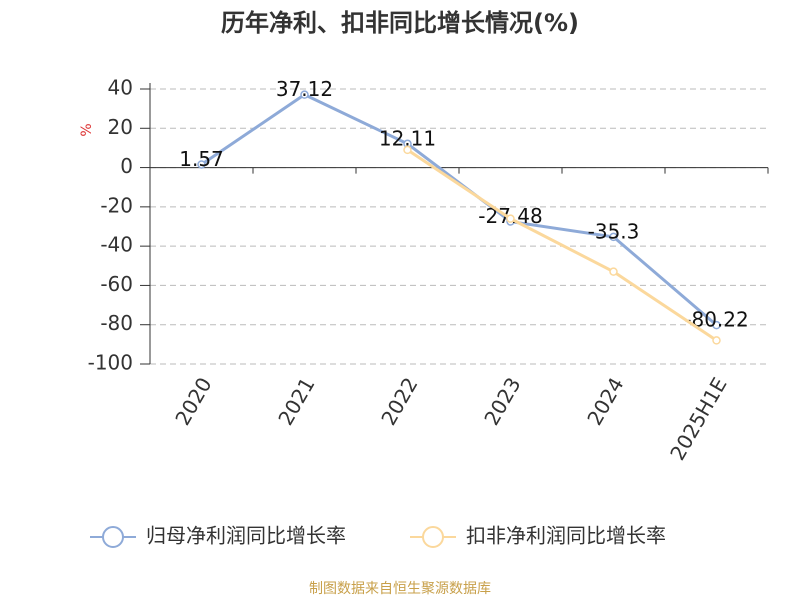 The image size is (800, 600). What do you see at coordinates (399, 401) in the screenshot?
I see `x-tick-label: 2022` at bounding box center [399, 401].